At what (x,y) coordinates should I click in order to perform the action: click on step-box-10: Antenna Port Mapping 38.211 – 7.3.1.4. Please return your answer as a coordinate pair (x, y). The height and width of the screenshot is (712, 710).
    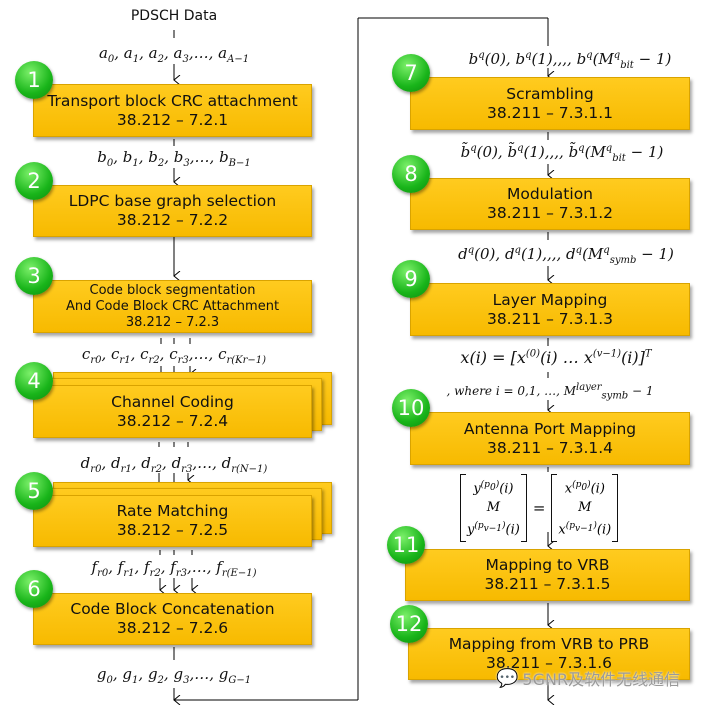
    Looking at the image, I should click on (550, 438).